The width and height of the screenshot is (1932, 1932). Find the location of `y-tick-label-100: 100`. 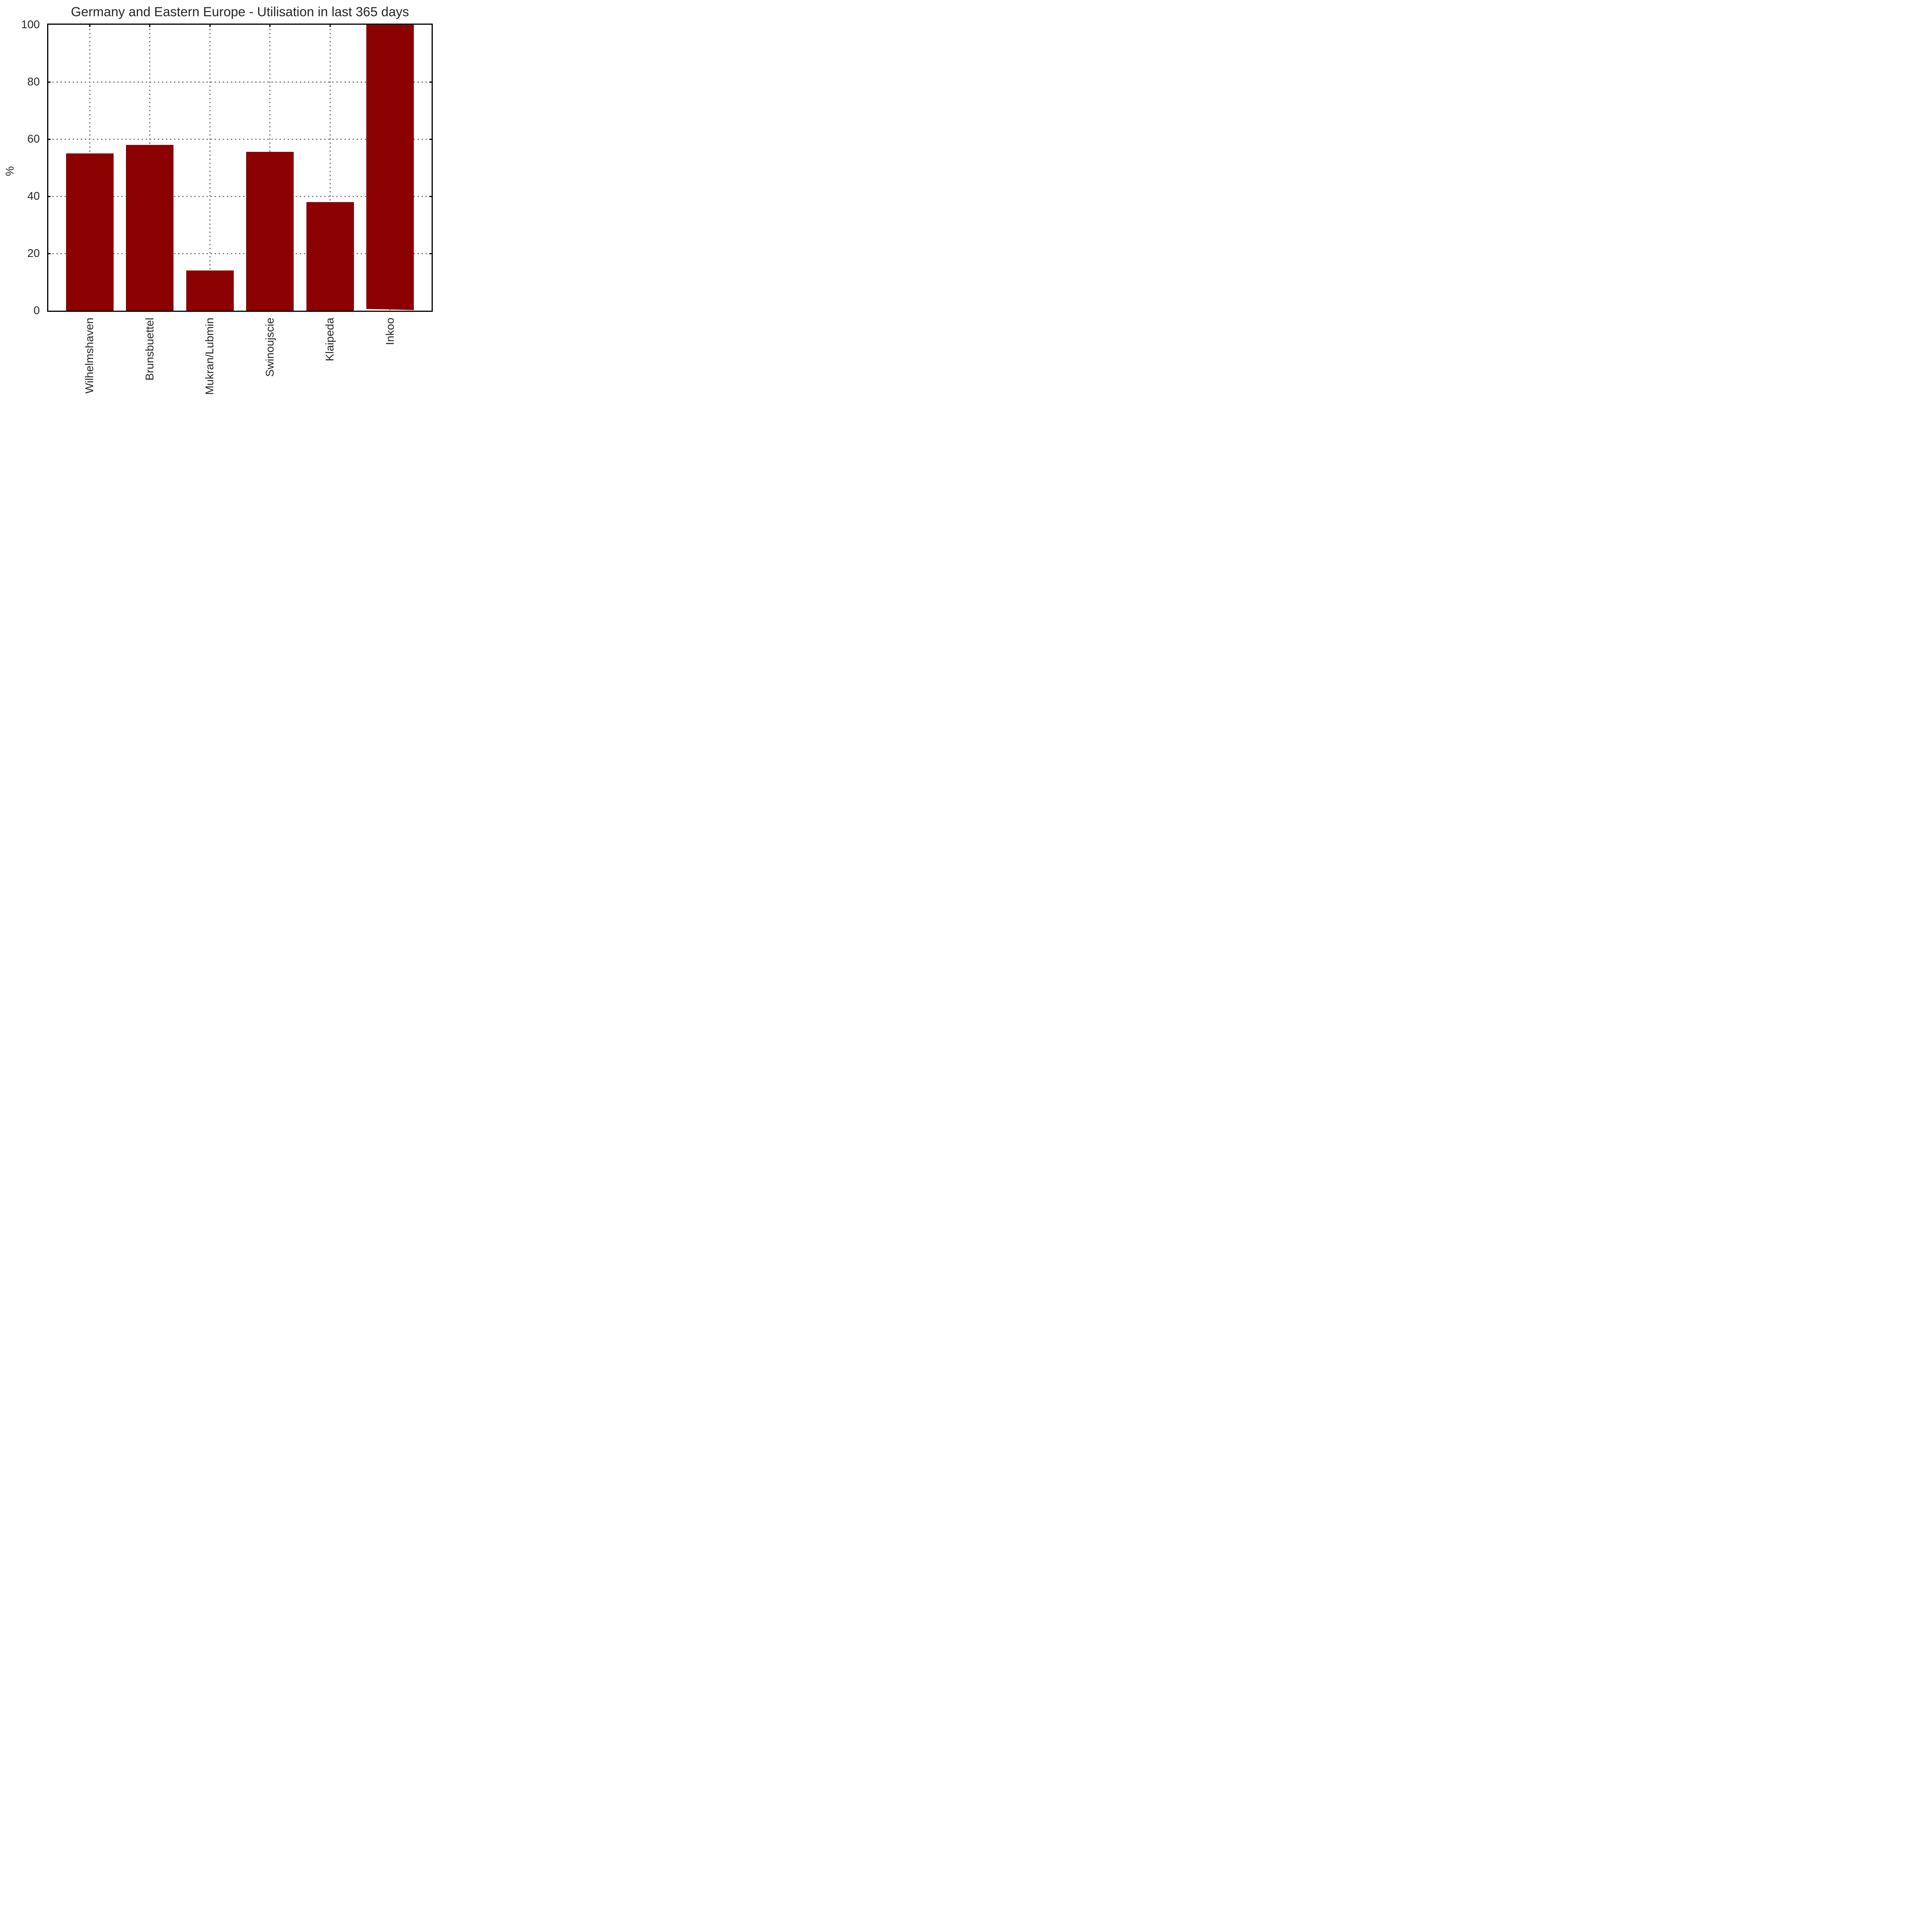

y-tick-label-100: 100 is located at coordinates (31, 25).